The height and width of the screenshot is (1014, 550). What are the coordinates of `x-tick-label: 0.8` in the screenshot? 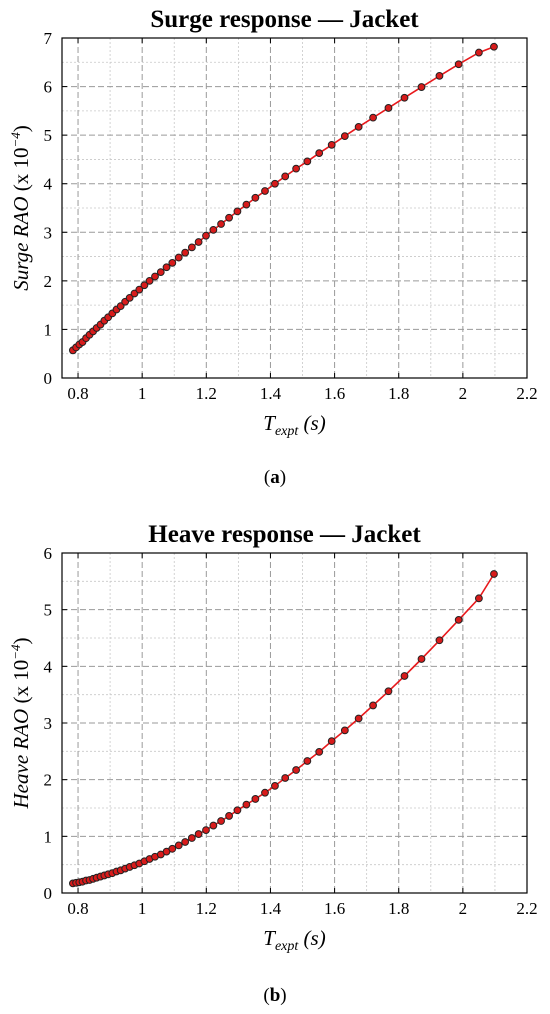 It's located at (77, 908).